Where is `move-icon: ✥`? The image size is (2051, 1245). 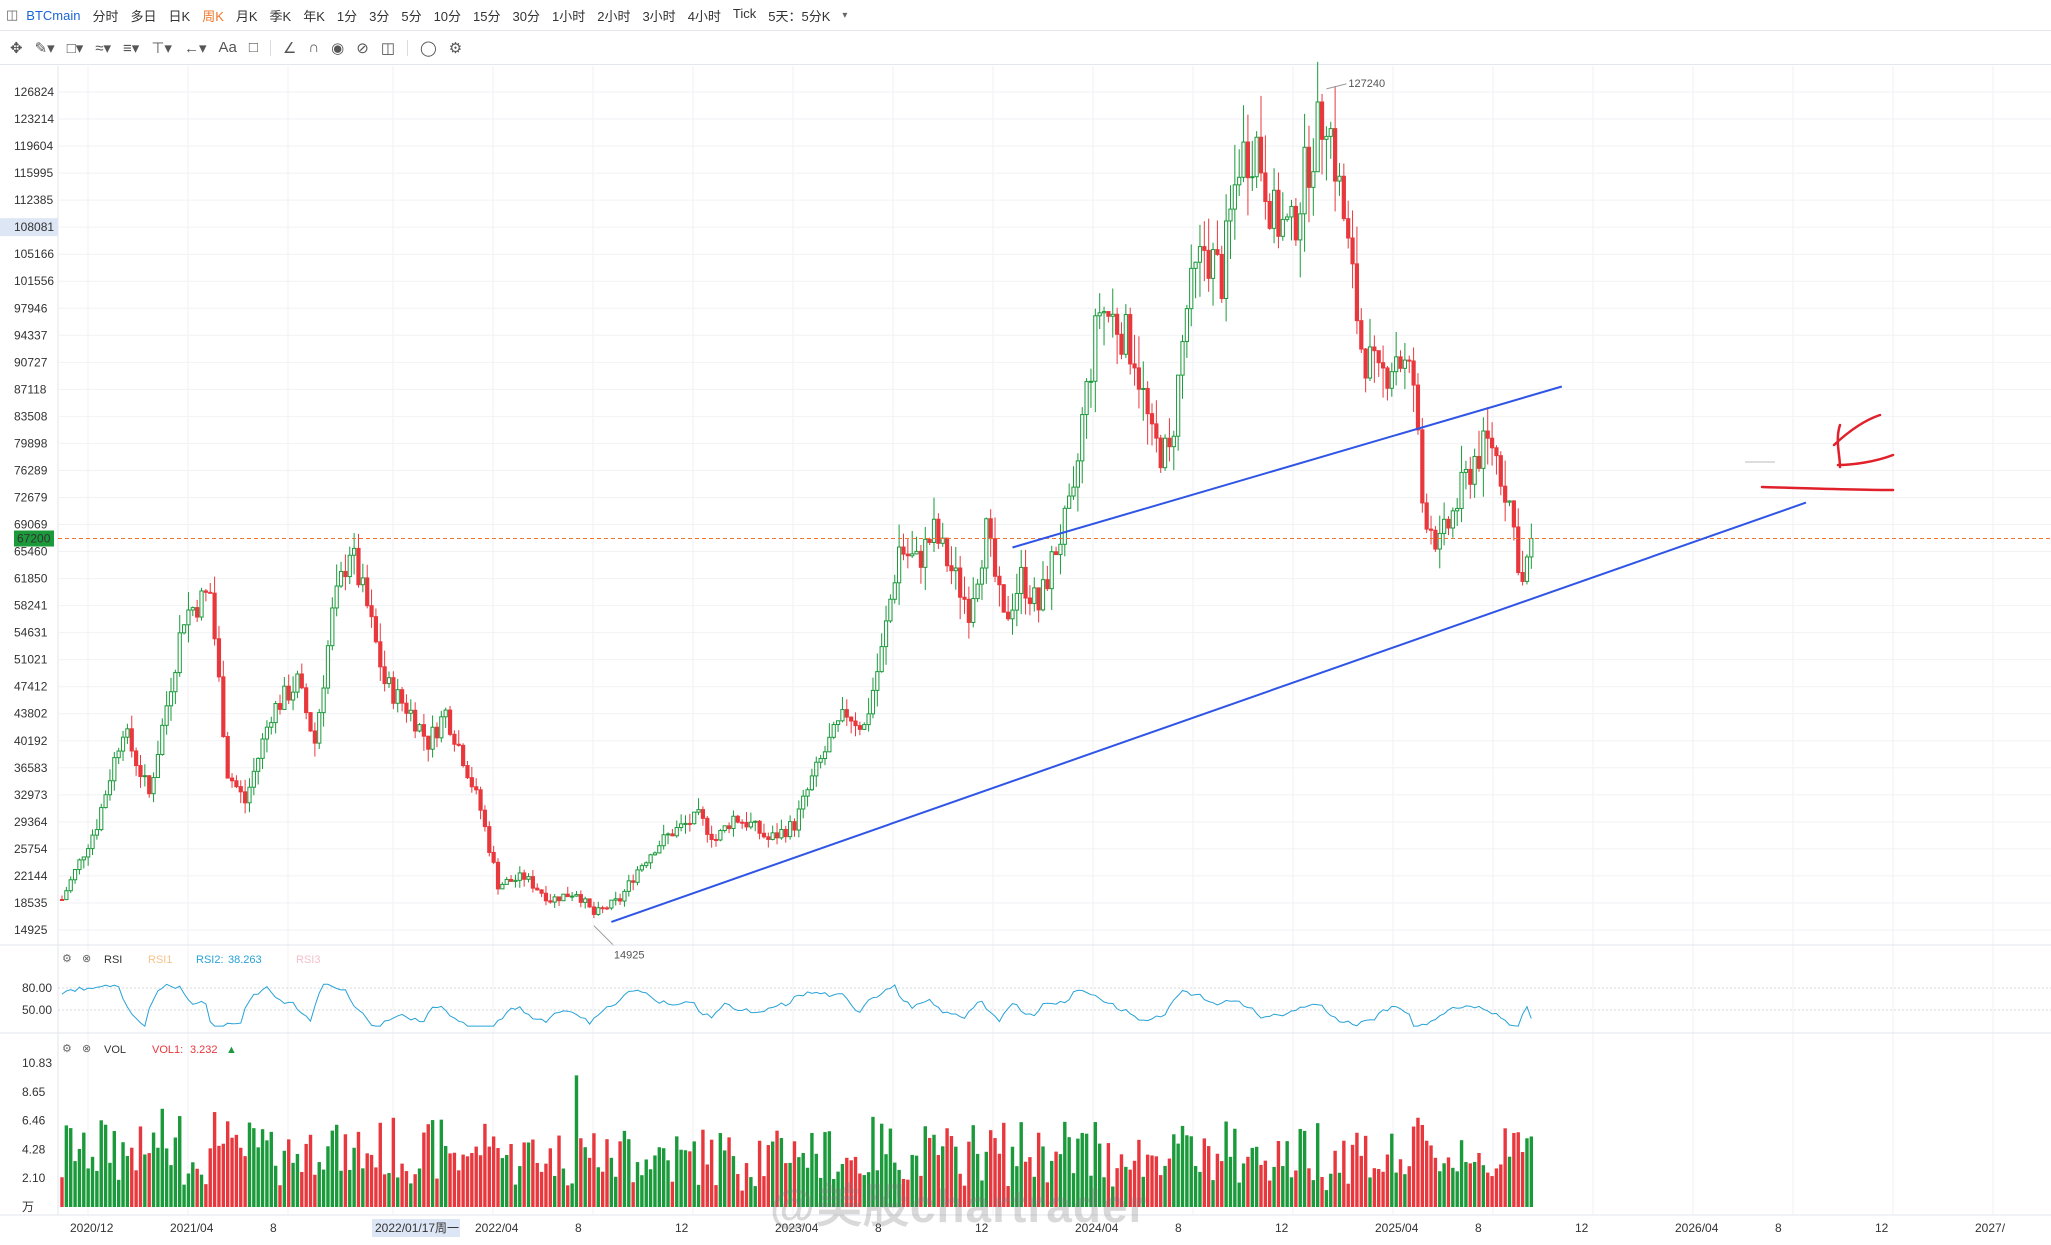 move-icon: ✥ is located at coordinates (16, 48).